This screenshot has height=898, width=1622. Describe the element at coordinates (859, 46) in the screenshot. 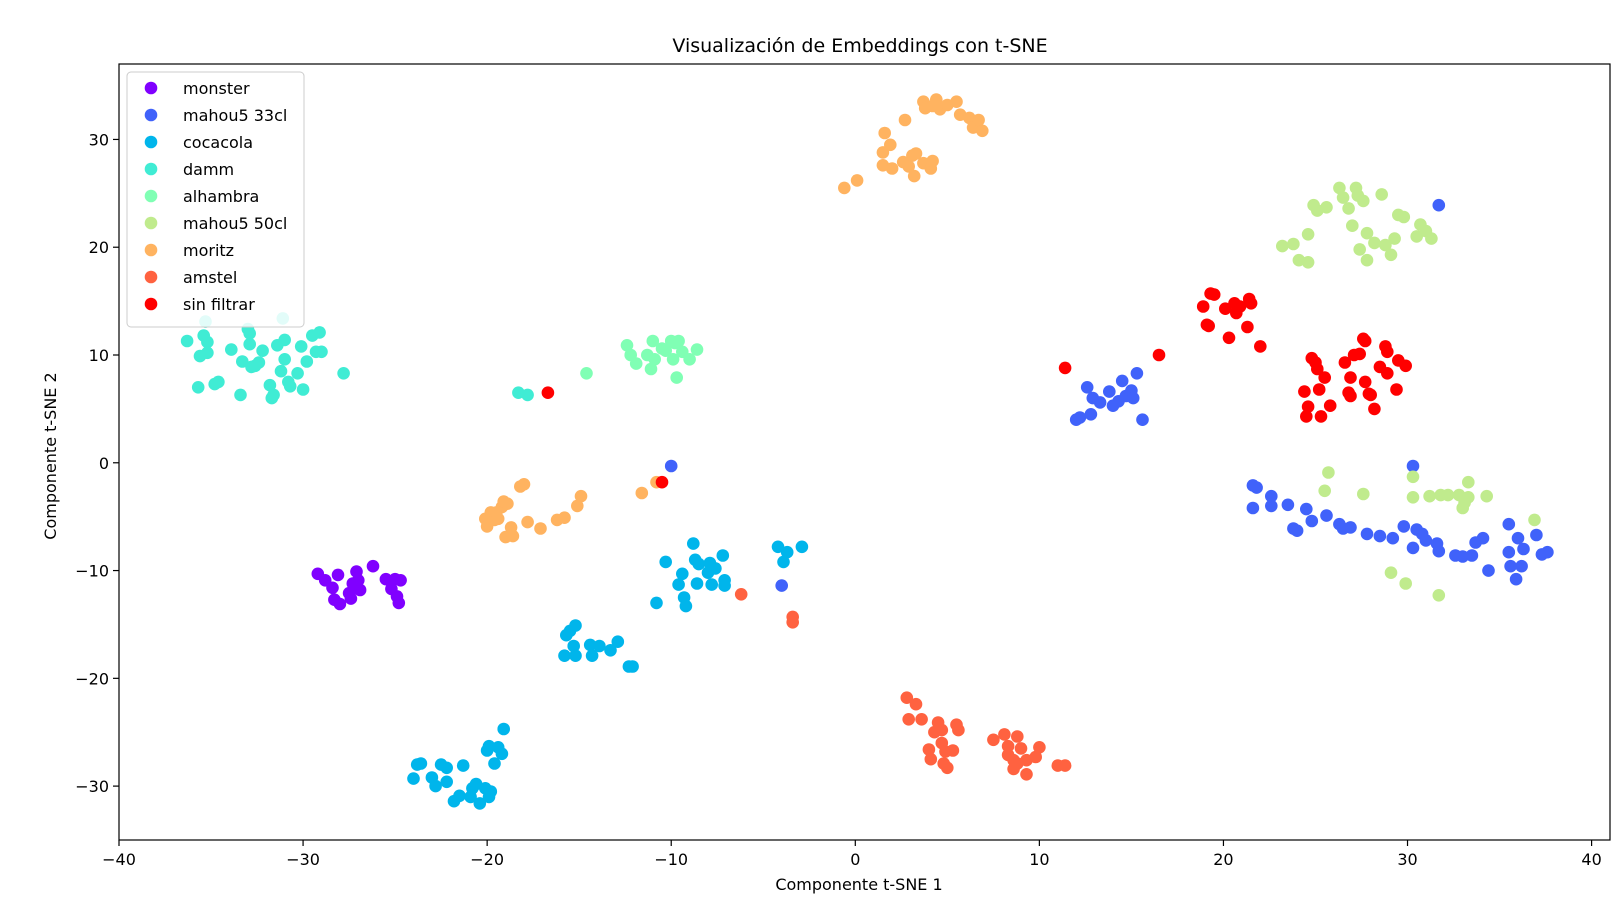

I see `chart-title: Visualización de Embeddings con t-SNE` at that location.